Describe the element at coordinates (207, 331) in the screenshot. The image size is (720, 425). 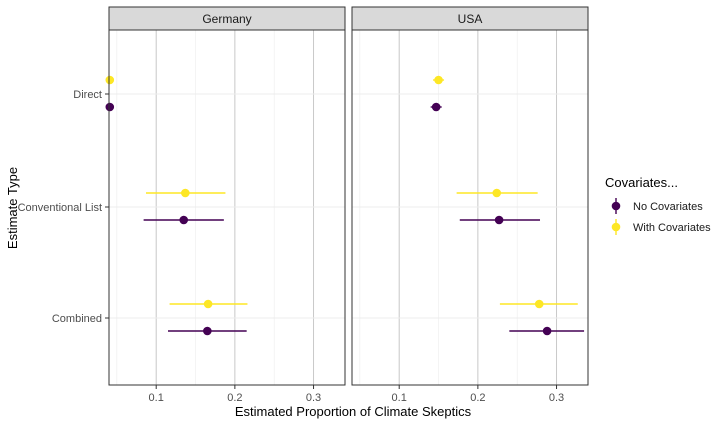
I see `point-germany-combined-no-covariates` at that location.